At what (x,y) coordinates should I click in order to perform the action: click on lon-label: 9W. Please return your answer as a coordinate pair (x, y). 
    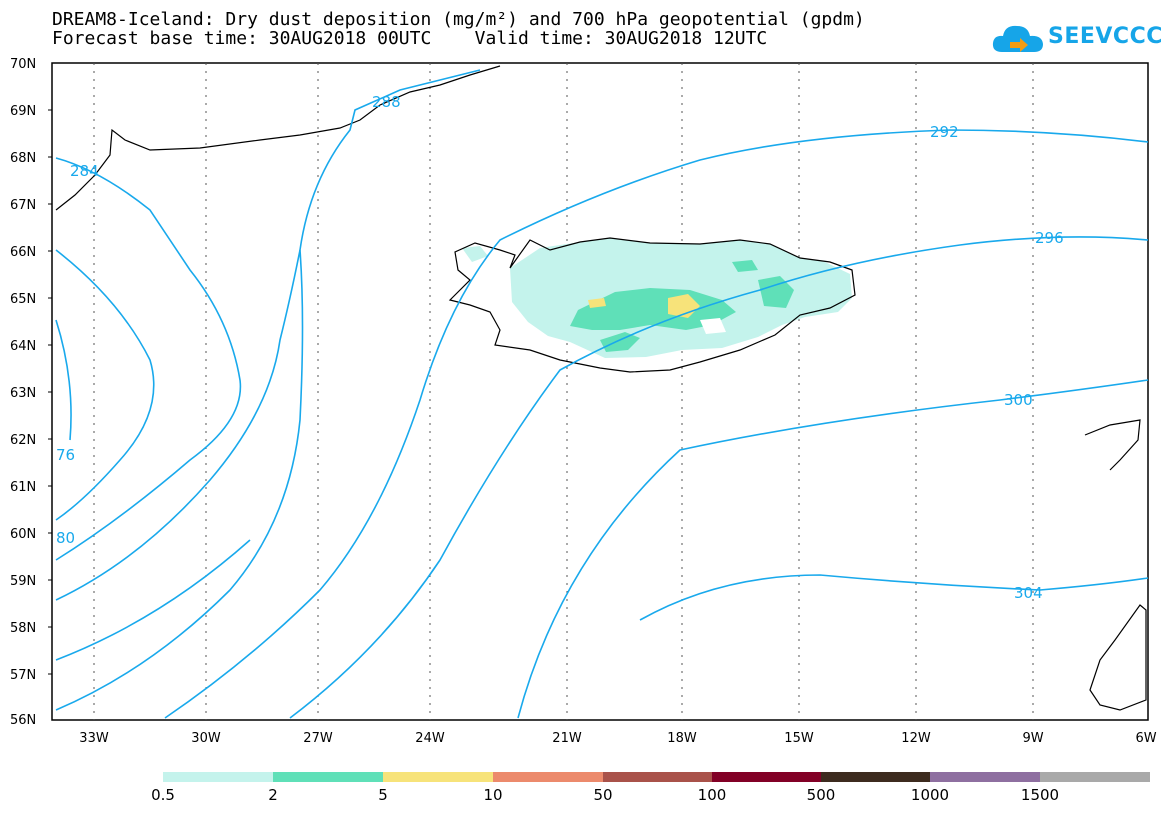
    Looking at the image, I should click on (1032, 738).